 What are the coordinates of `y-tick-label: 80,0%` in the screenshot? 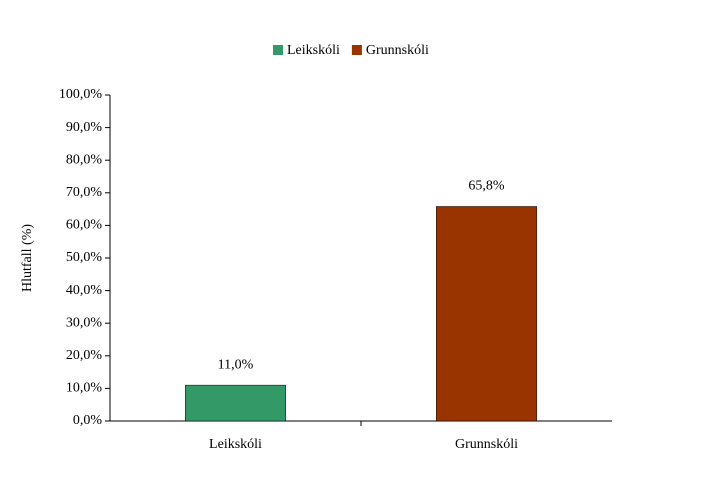 It's located at (84, 159).